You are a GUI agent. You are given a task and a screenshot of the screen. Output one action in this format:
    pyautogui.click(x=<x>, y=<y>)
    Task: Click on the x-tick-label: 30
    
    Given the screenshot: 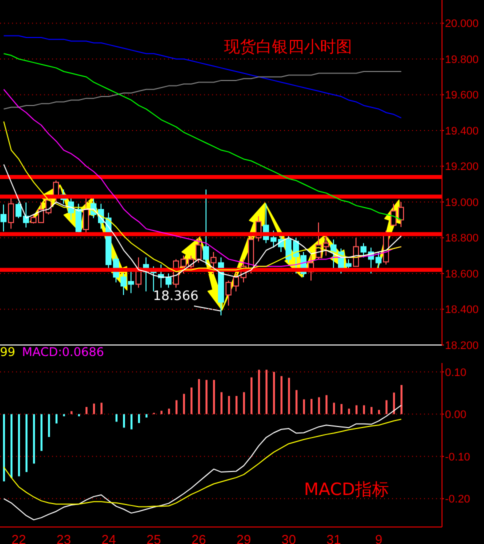 What is the action you would take?
    pyautogui.click(x=289, y=538)
    